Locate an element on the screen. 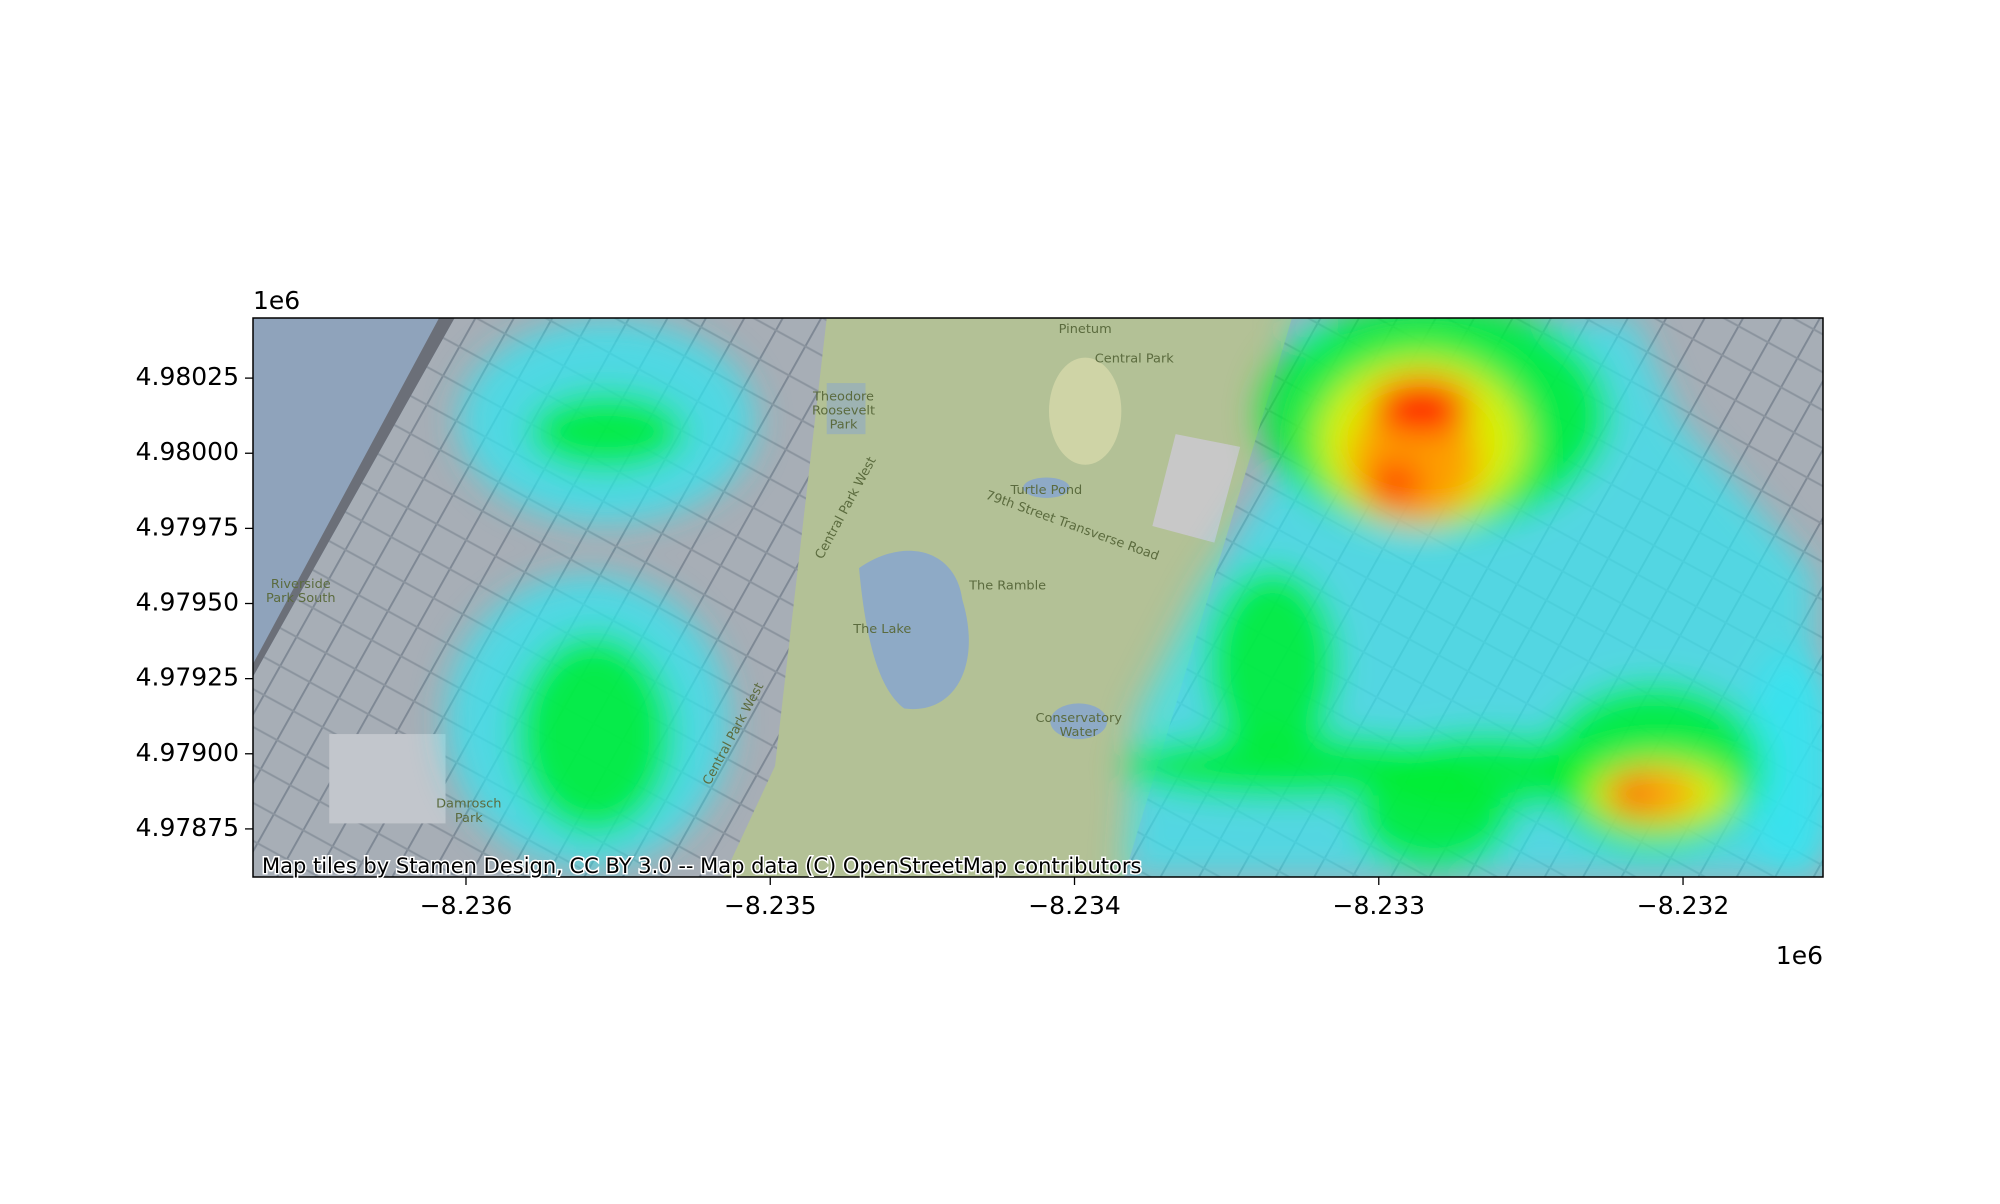 The image size is (2000, 1204). map-label: The Lake is located at coordinates (881, 629).